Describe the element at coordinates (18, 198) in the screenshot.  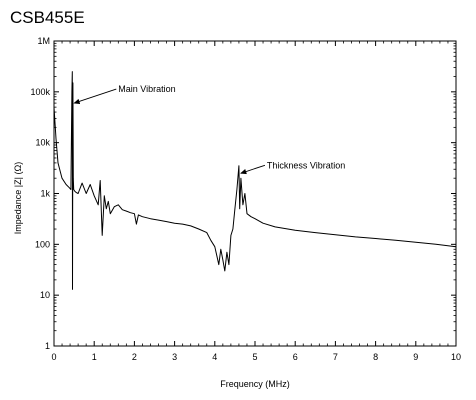
I see `y-axis-title: Impedance |Z| (Ω)` at that location.